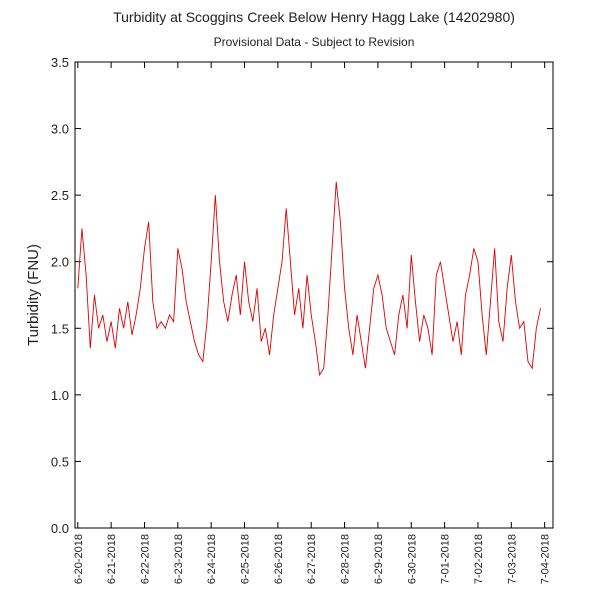 This screenshot has width=600, height=600. What do you see at coordinates (60, 395) in the screenshot?
I see `y-tick-label: 1.0` at bounding box center [60, 395].